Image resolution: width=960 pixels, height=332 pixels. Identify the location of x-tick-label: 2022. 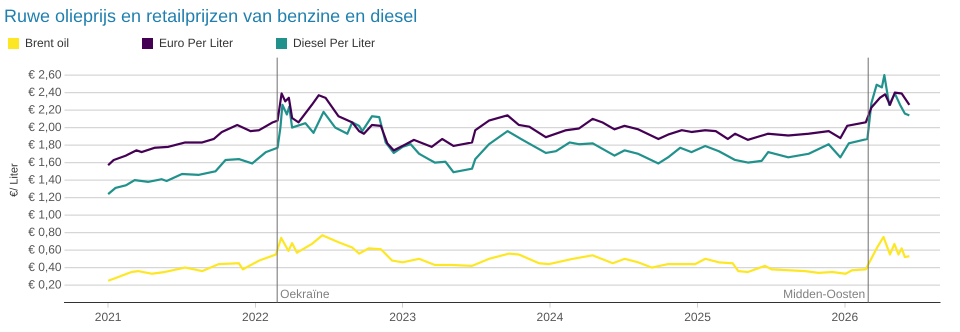
(256, 317).